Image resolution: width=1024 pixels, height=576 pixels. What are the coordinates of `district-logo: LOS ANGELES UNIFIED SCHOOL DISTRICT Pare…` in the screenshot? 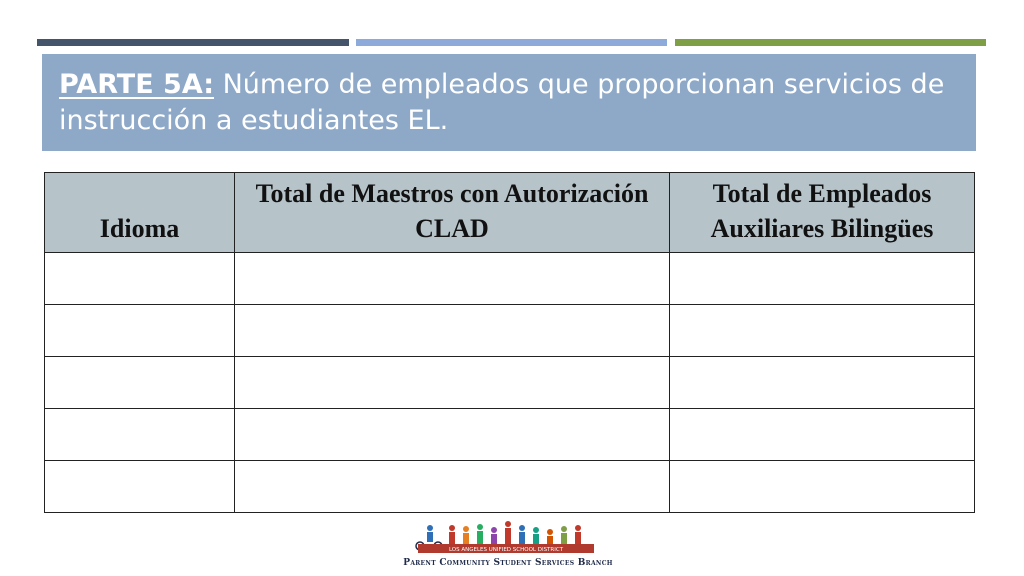 It's located at (508, 545).